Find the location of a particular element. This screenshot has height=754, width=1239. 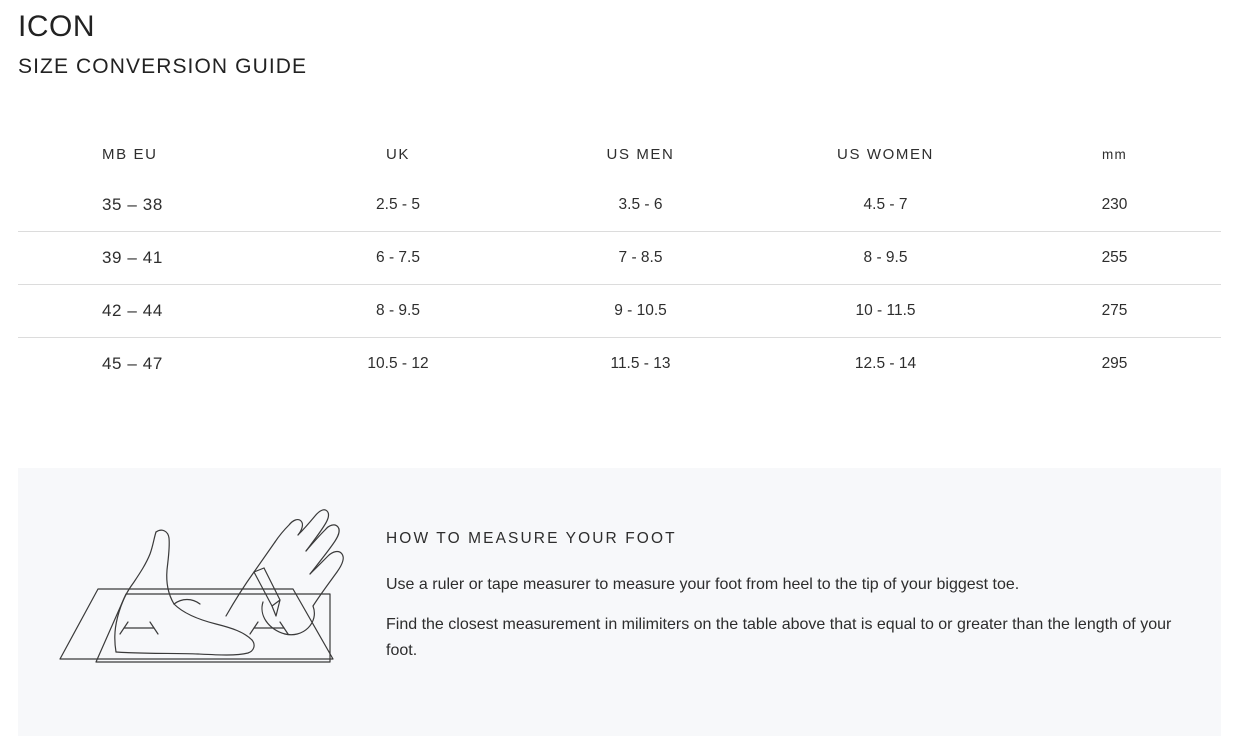

cell-uk: 2.5 - 5 is located at coordinates (398, 204).